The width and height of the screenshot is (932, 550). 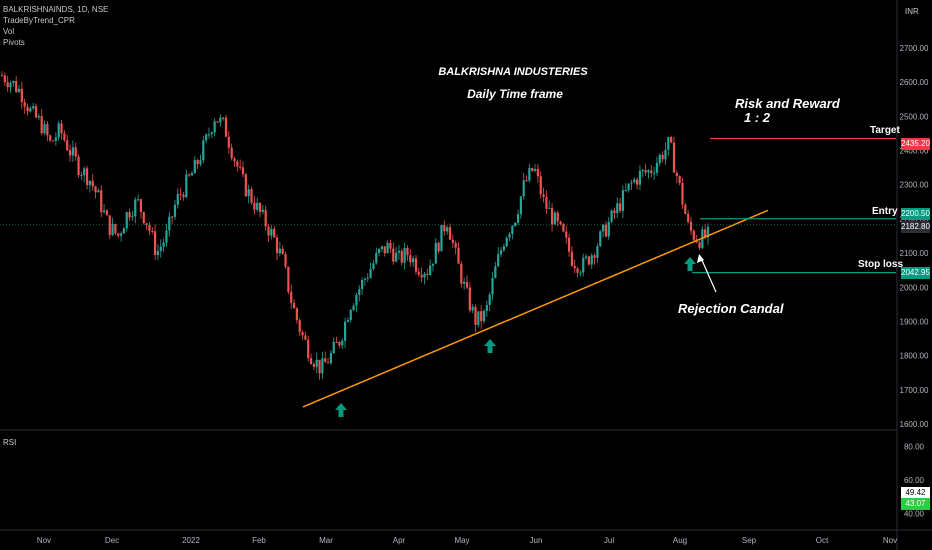 What do you see at coordinates (914, 424) in the screenshot?
I see `price-tick-label: 1600.00` at bounding box center [914, 424].